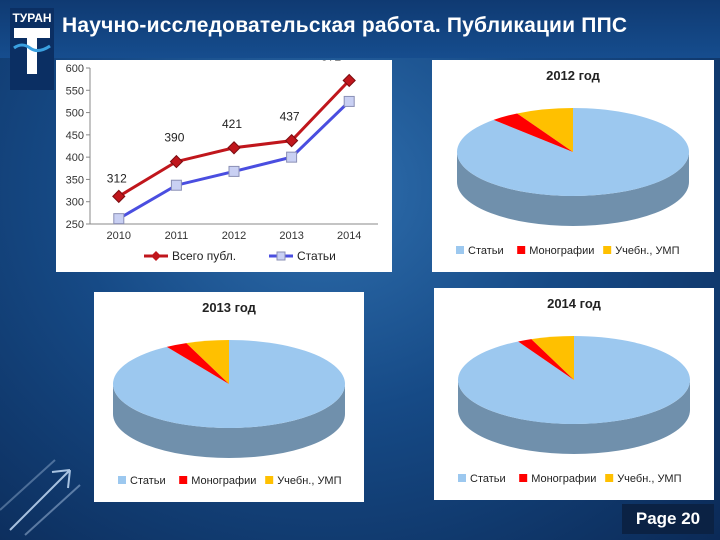 The width and height of the screenshot is (720, 540). I want to click on y-tick-label: 400, so click(75, 158).